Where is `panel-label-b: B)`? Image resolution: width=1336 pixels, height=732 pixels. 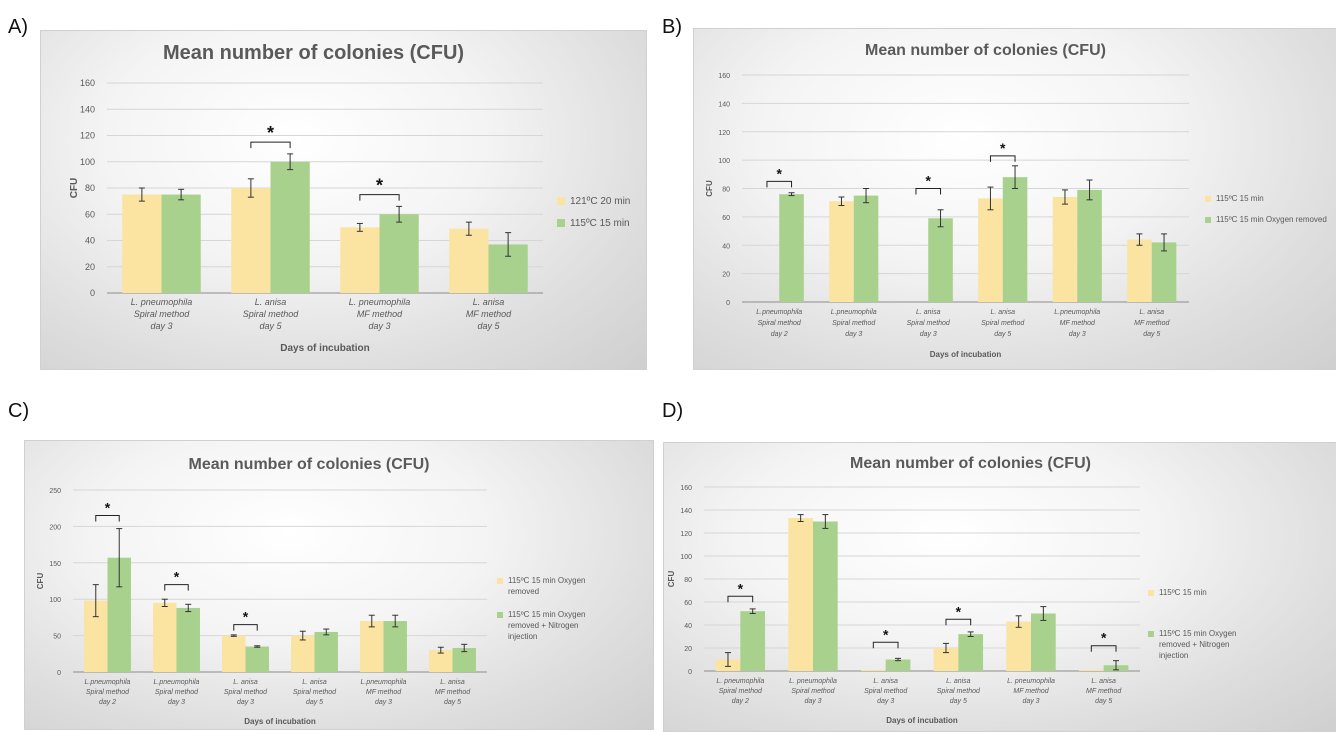
panel-label-b: B) is located at coordinates (672, 27).